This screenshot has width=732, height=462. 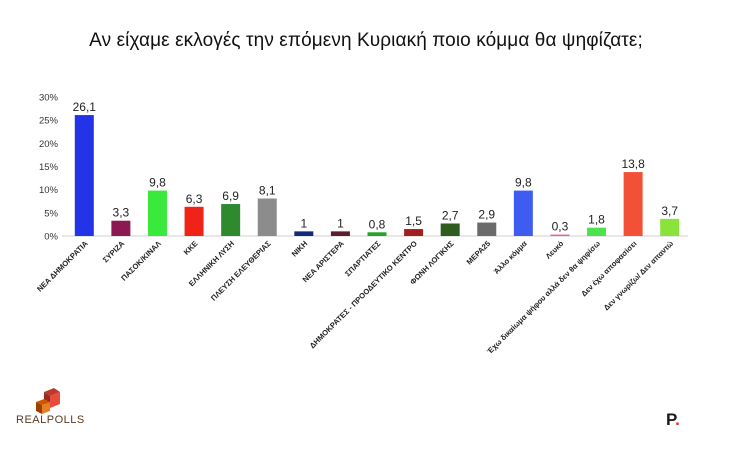 I want to click on data-label: 6,3, so click(x=194, y=199).